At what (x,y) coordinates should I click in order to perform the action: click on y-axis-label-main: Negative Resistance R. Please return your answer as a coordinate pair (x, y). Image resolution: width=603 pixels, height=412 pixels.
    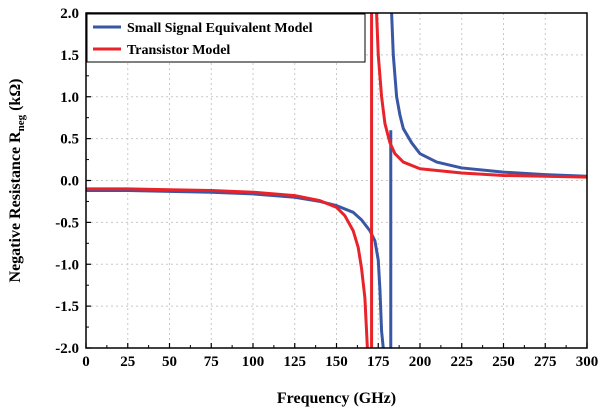
    Looking at the image, I should click on (15, 207).